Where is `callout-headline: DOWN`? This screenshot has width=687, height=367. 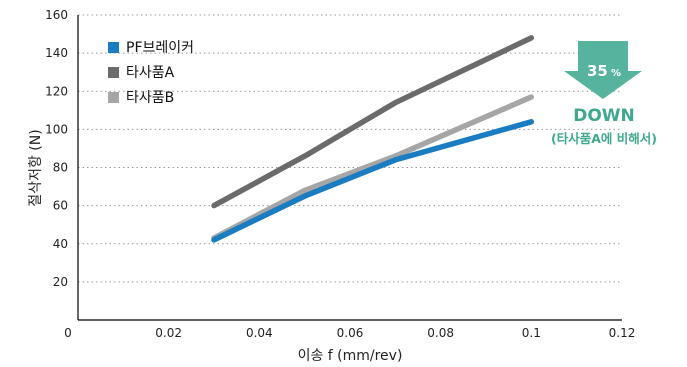
callout-headline: DOWN is located at coordinates (604, 116).